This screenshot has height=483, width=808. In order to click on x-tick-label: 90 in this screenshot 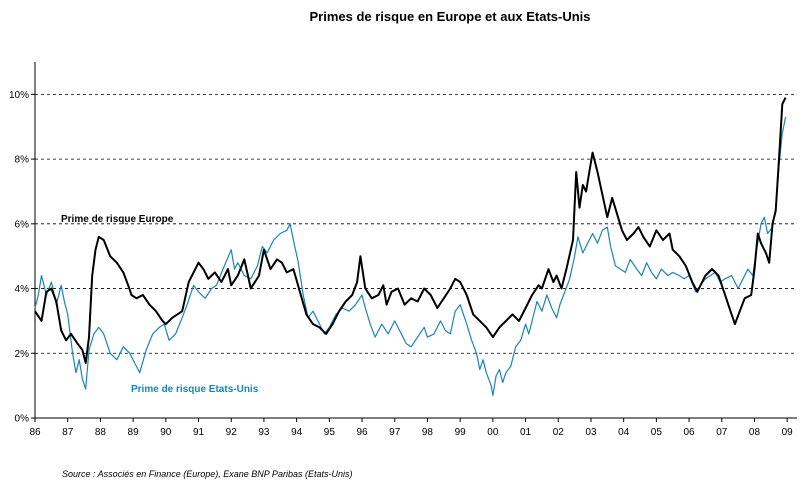, I will do `click(166, 432)`.